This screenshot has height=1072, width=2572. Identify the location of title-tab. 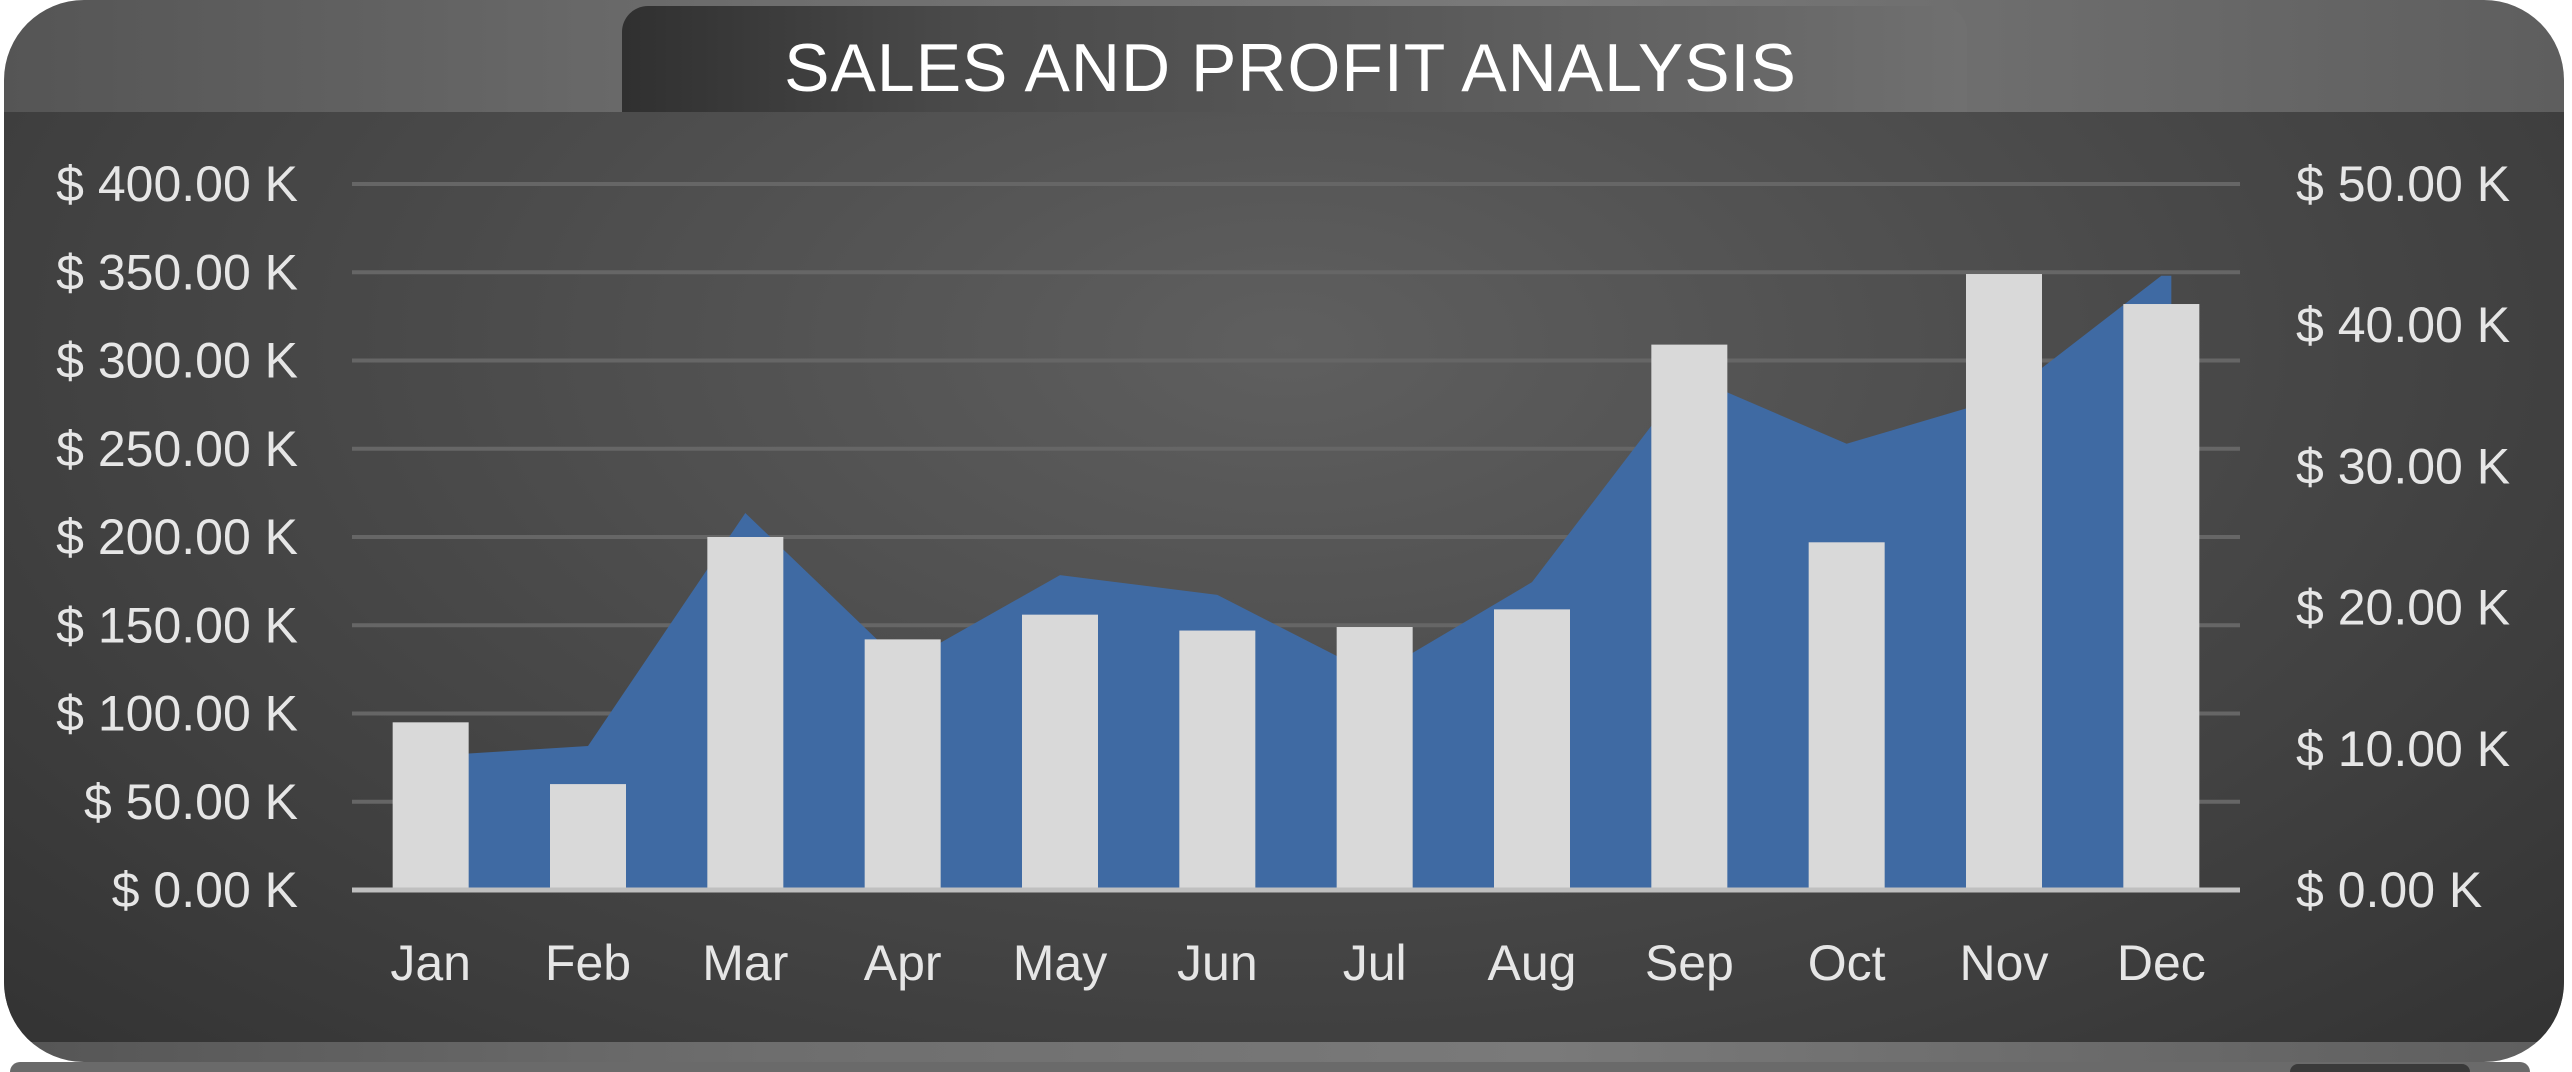
(1294, 66).